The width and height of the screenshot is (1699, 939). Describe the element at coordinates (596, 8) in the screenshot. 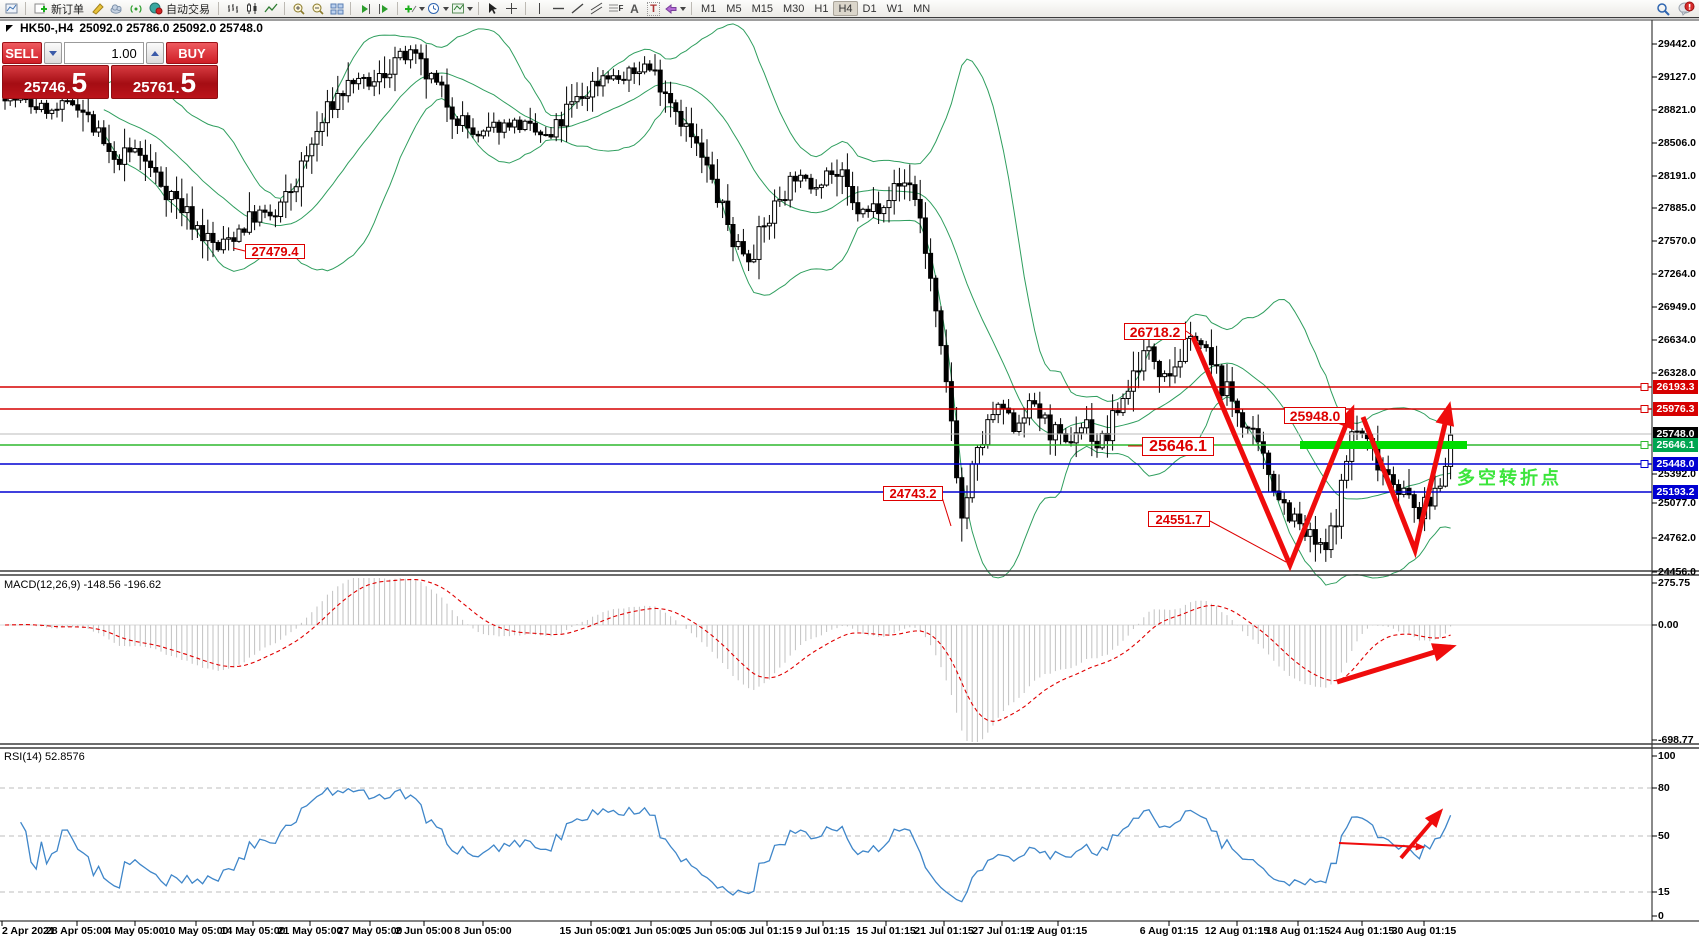

I see `channel-button` at that location.